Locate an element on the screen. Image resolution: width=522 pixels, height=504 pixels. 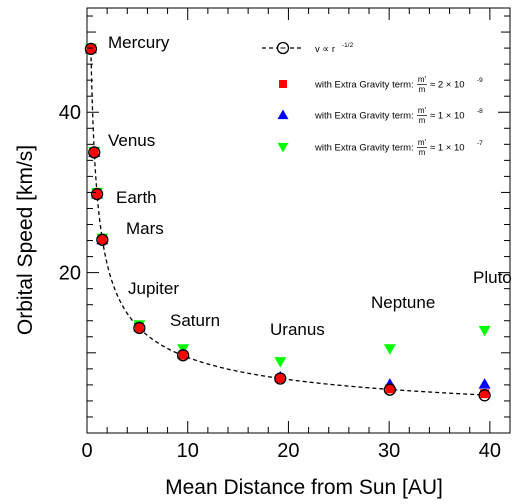
planet-label-mars: Mars is located at coordinates (145, 228).